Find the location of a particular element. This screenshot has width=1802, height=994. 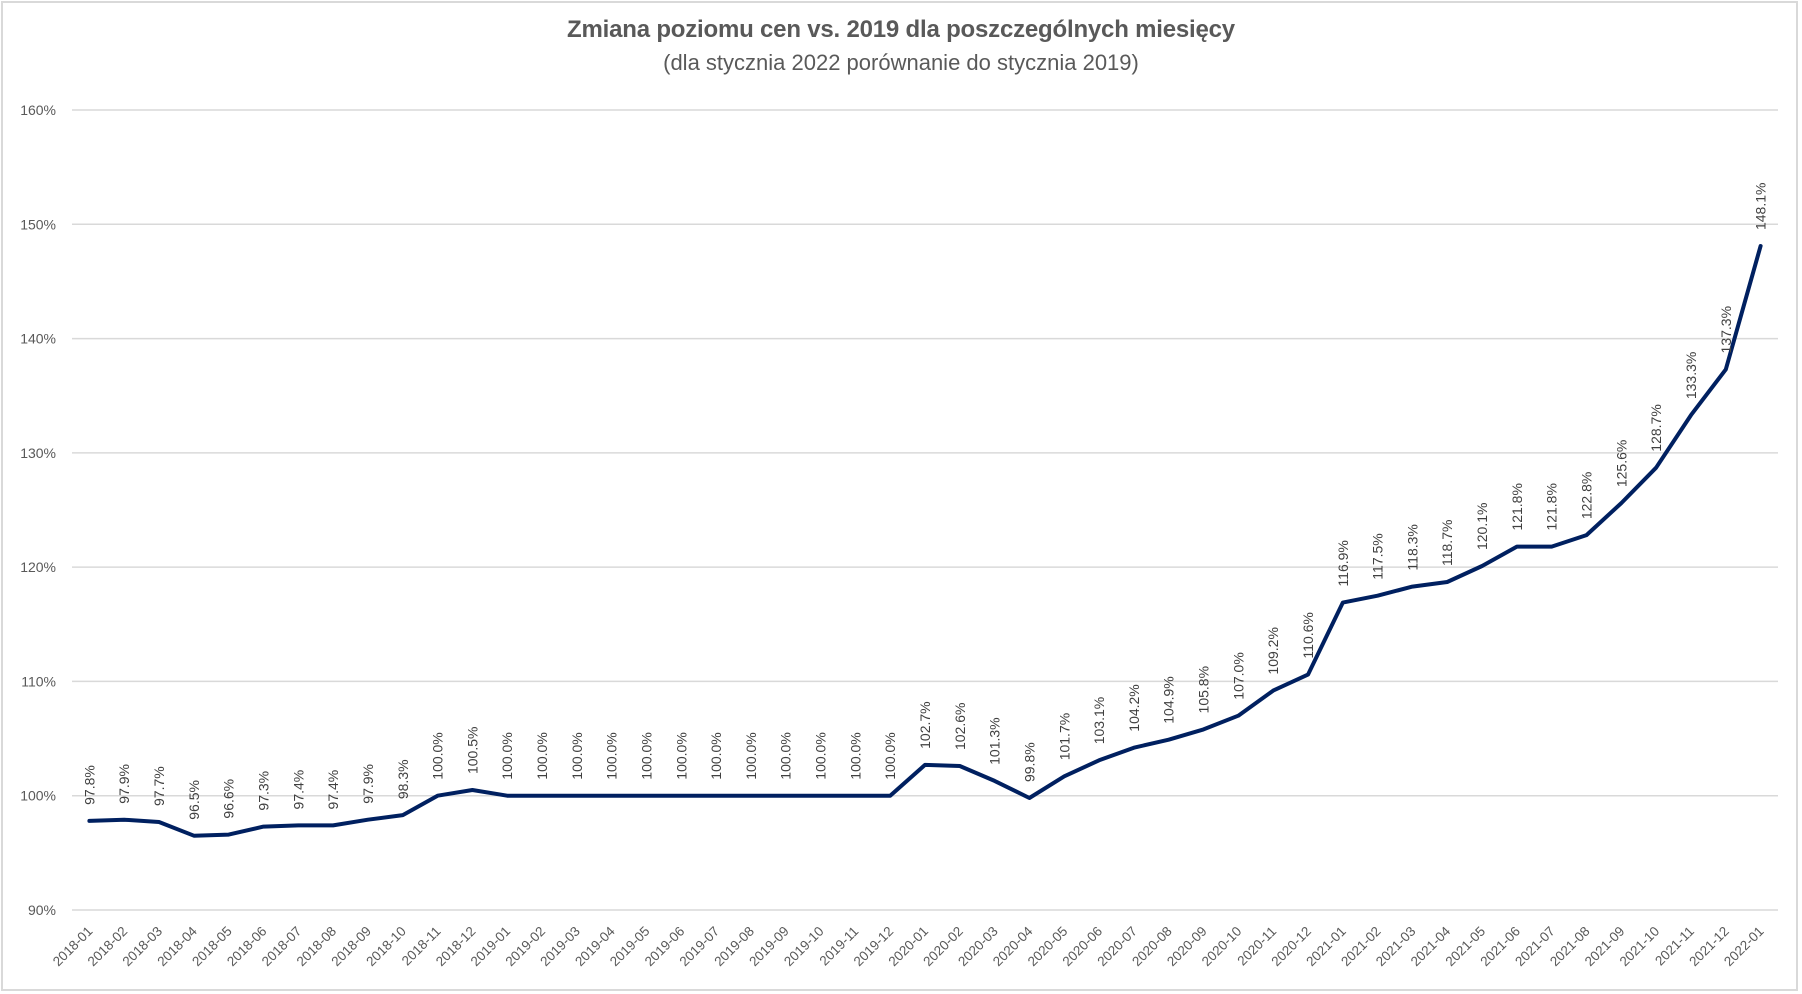

y-tick-label: 150% is located at coordinates (38, 224).